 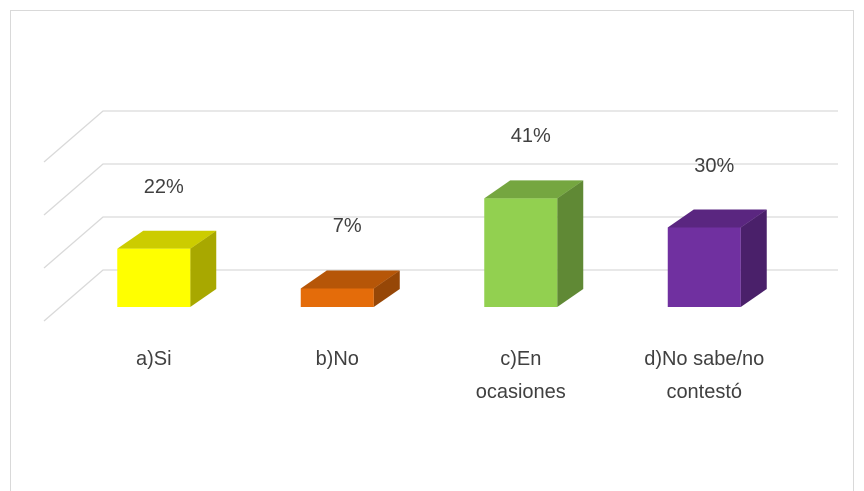 I want to click on data-label: 7%, so click(x=347, y=226).